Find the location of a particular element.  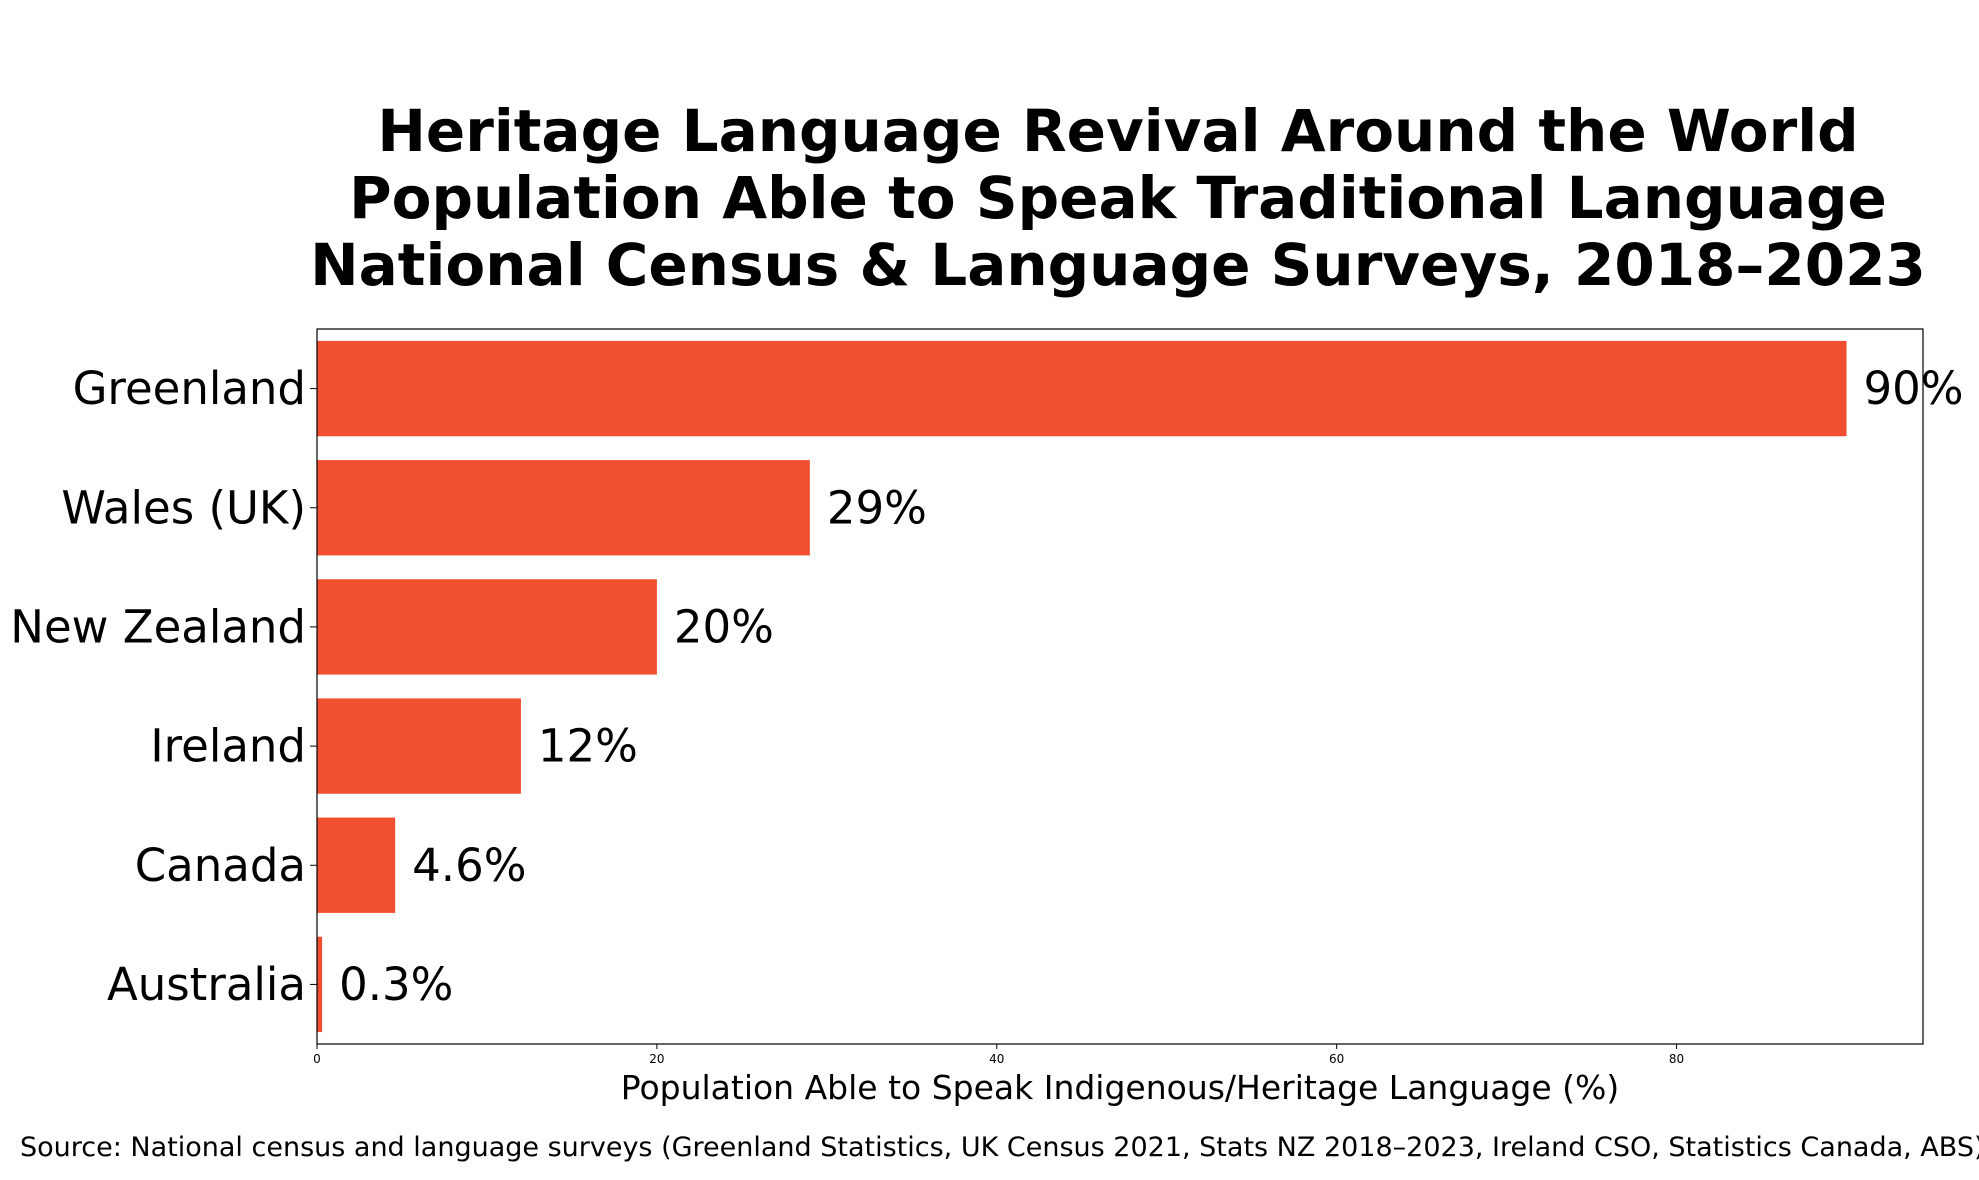

bar-greenland is located at coordinates (1082, 388).